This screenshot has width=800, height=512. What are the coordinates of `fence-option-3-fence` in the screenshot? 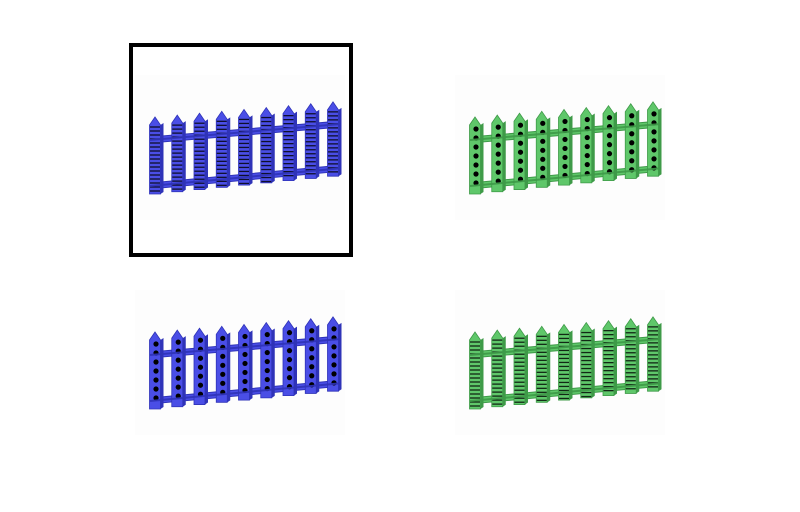 It's located at (245, 363).